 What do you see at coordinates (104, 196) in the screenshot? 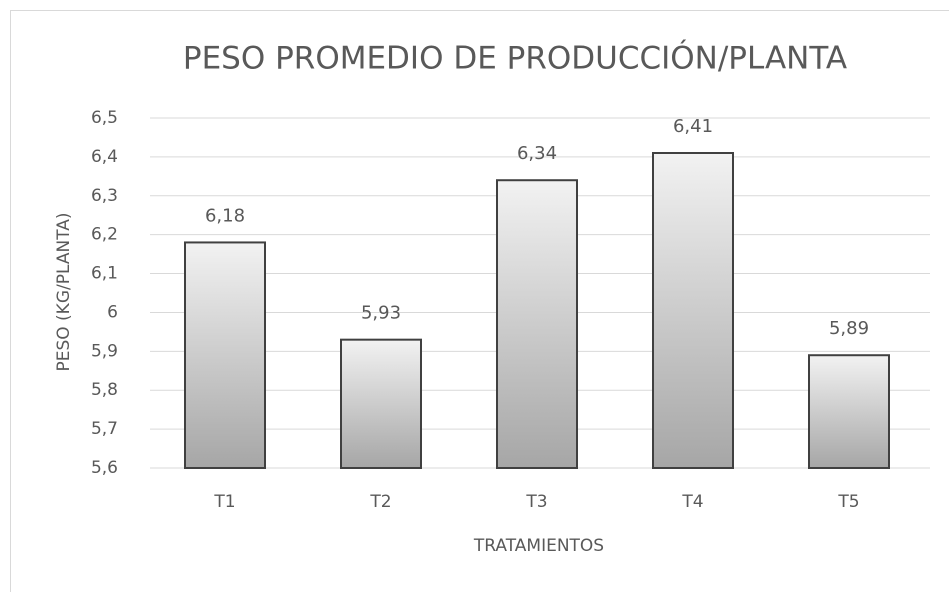
I see `y-tick-label: 6,3` at bounding box center [104, 196].